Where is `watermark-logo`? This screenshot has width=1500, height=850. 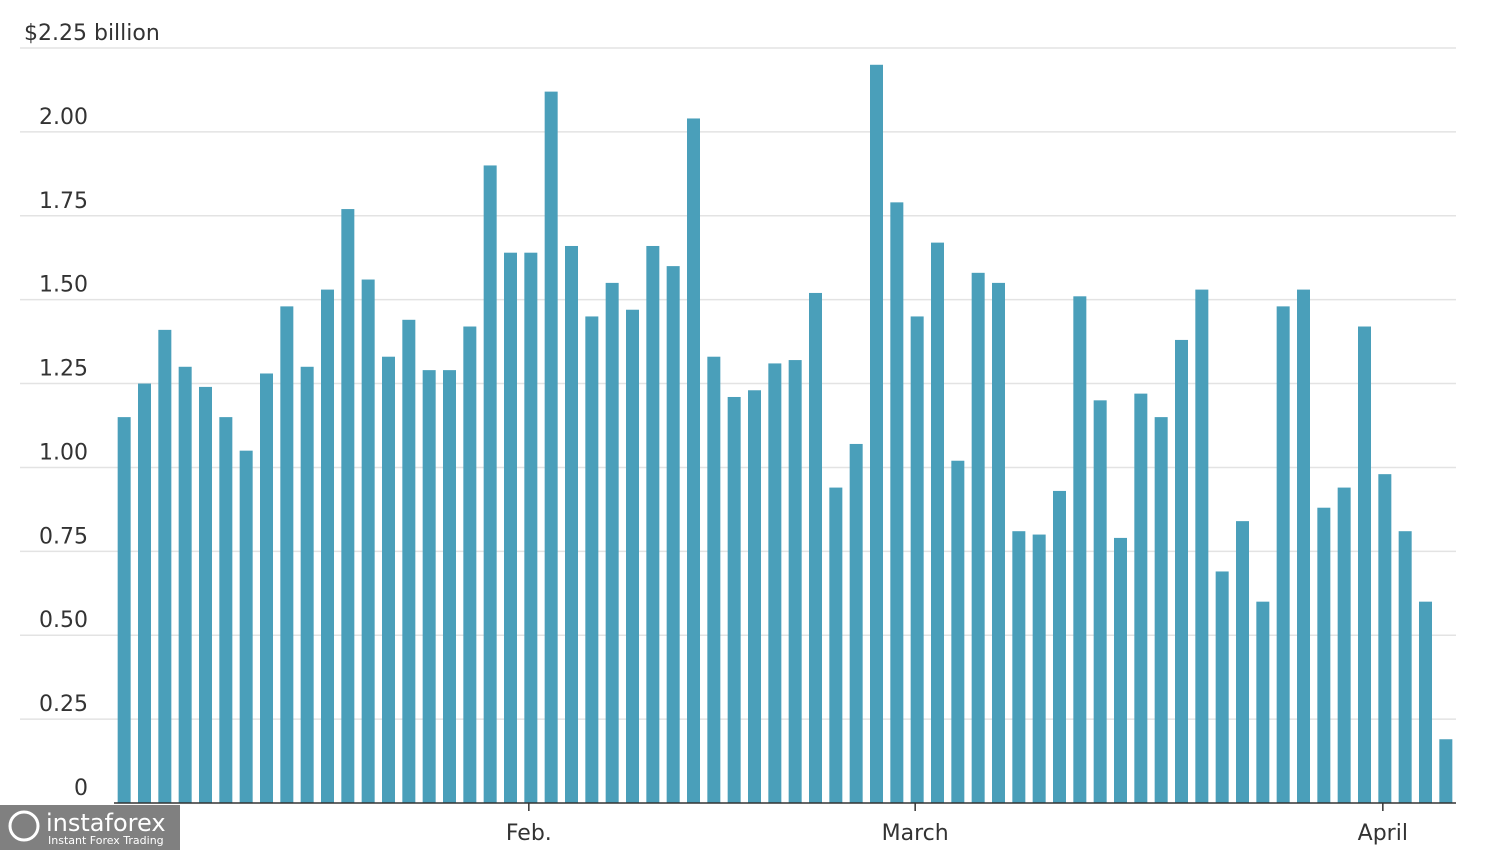 watermark-logo is located at coordinates (24, 826).